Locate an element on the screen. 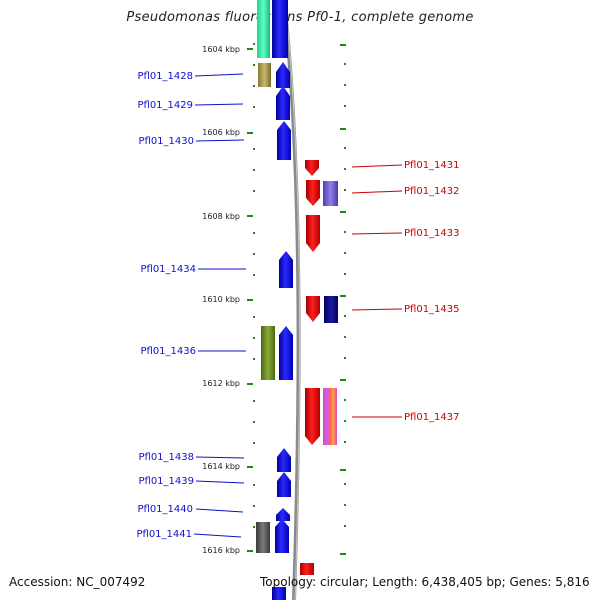 This screenshot has height=600, width=600. gene-label: Pfl01_1433 is located at coordinates (432, 233).